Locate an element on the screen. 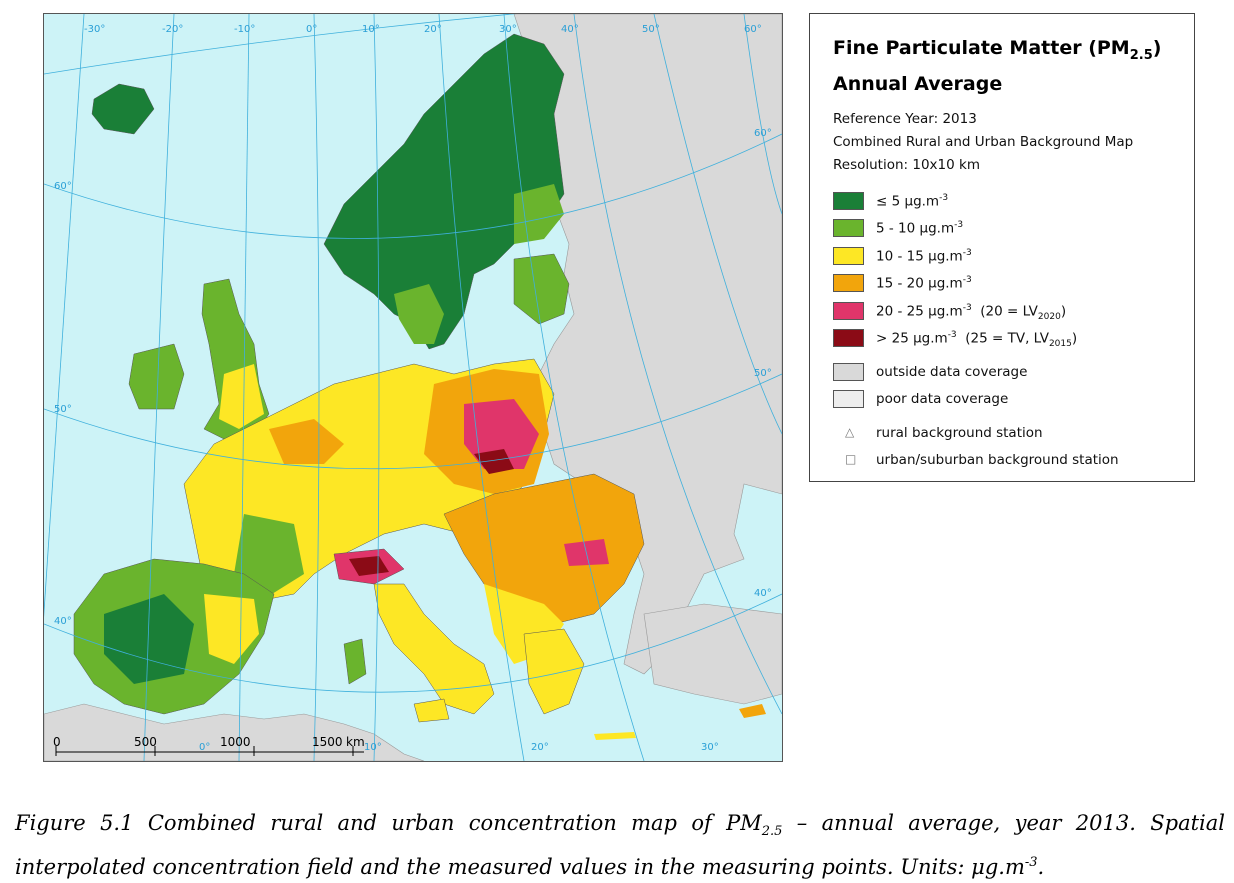 Image resolution: width=1234 pixels, height=883 pixels. lat-label-left-60: 60° is located at coordinates (63, 186).